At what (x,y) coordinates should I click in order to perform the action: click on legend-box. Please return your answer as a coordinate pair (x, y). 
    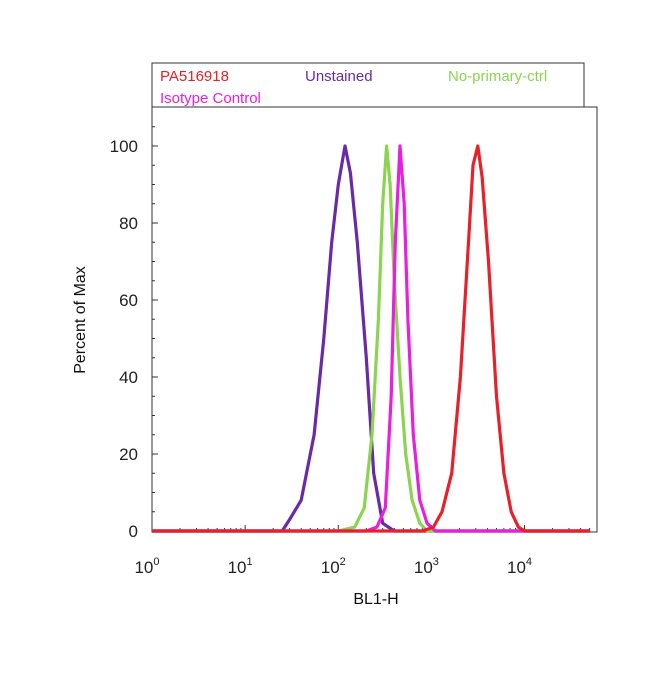
    Looking at the image, I should click on (368, 85).